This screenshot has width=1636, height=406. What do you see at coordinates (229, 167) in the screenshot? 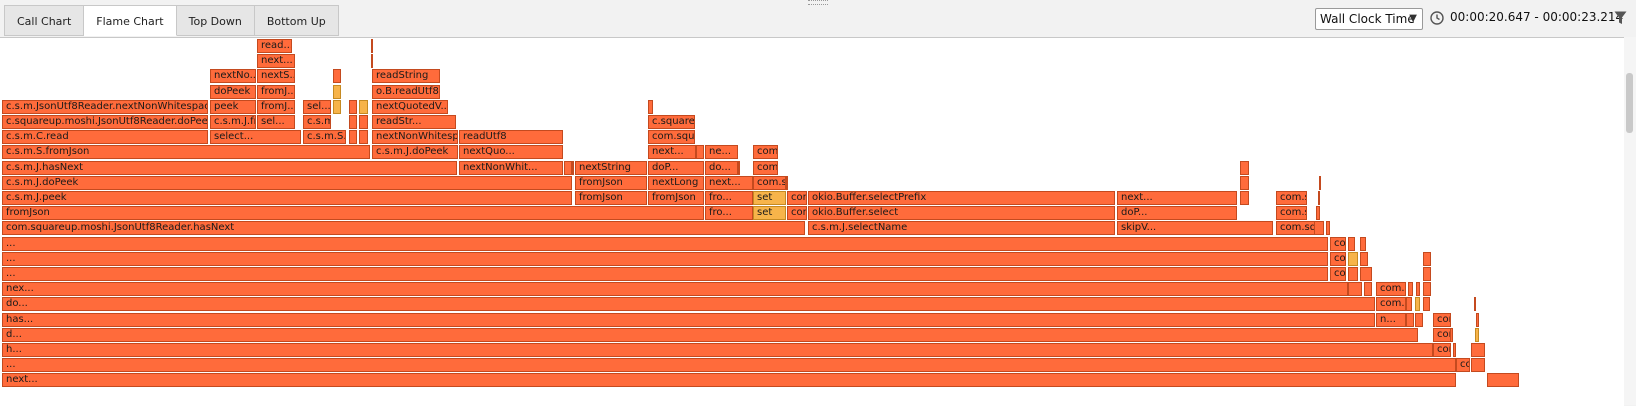
I see `flame-frame: c.s.m.J.hasNext` at bounding box center [229, 167].